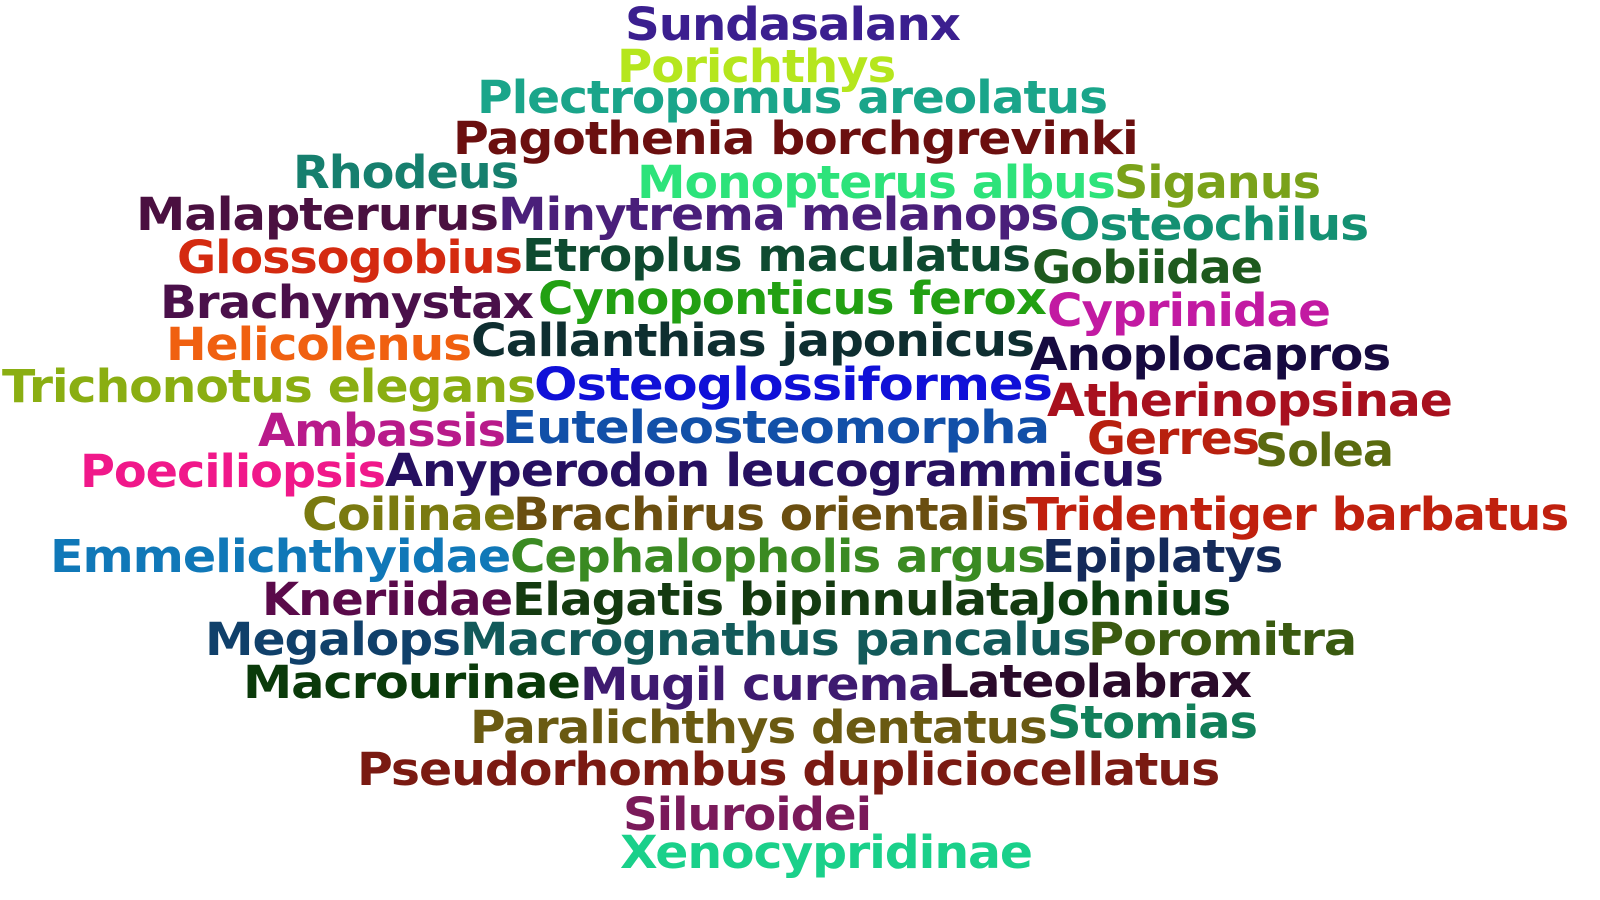  I want to click on word-kneriidae: Kneriidae, so click(387, 599).